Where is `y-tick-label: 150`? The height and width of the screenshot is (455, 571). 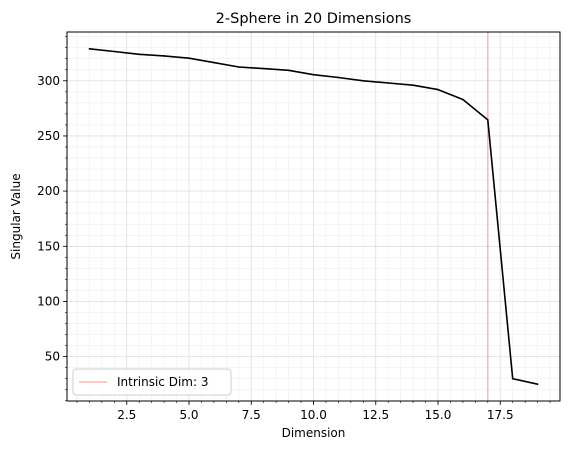 y-tick-label: 150 is located at coordinates (48, 246).